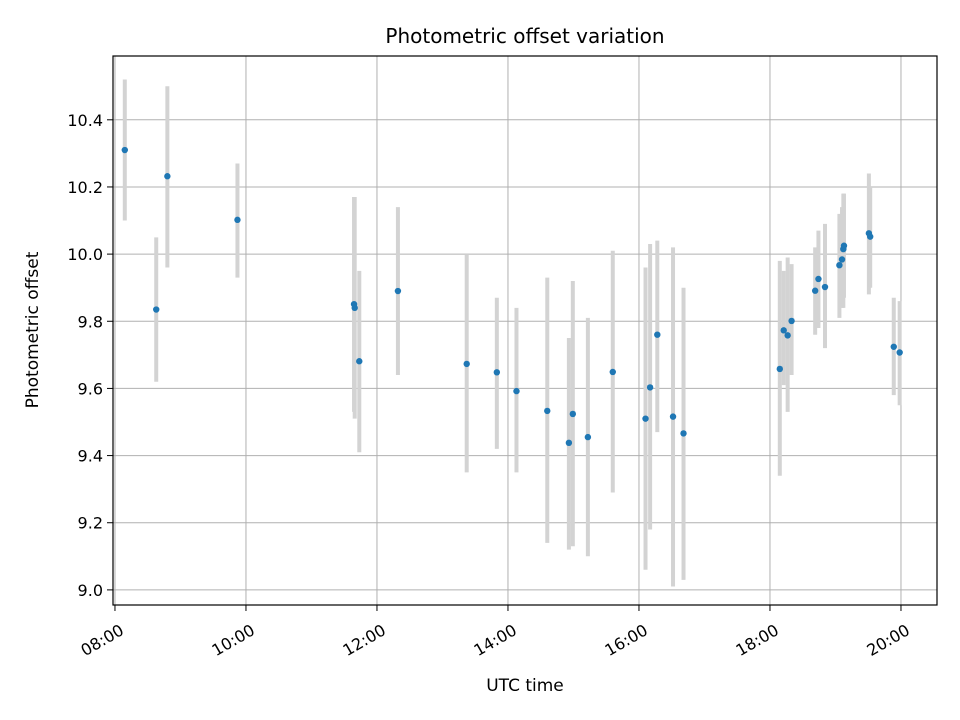 This screenshot has height=720, width=960. Describe the element at coordinates (90, 388) in the screenshot. I see `y-tick-label: 9.6` at that location.